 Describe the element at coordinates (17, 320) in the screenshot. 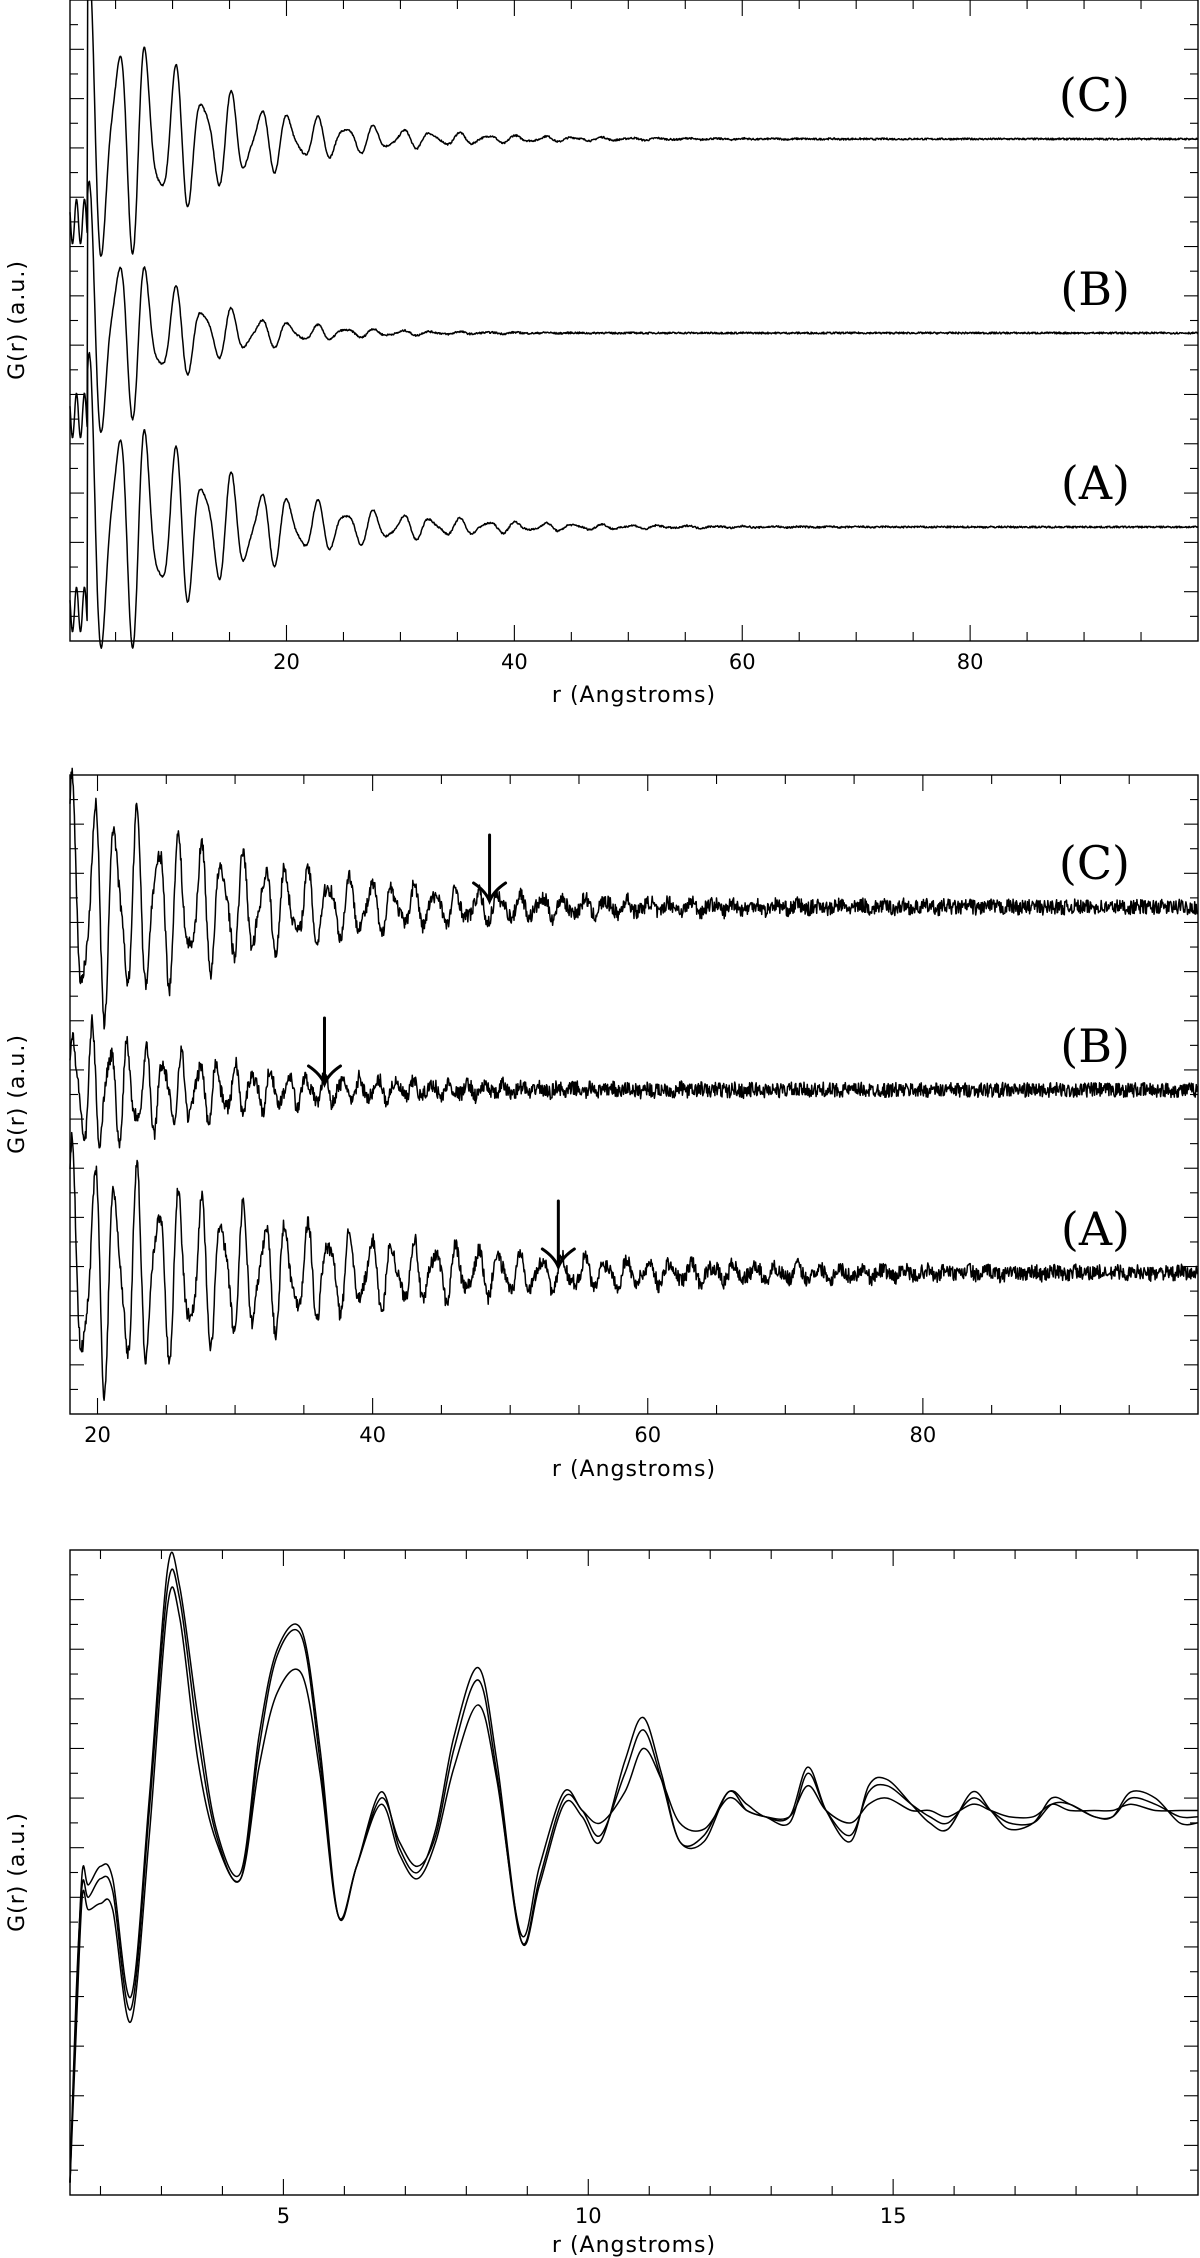

I see `panel-1-y-axis-label: G(r) (a.u.)` at that location.